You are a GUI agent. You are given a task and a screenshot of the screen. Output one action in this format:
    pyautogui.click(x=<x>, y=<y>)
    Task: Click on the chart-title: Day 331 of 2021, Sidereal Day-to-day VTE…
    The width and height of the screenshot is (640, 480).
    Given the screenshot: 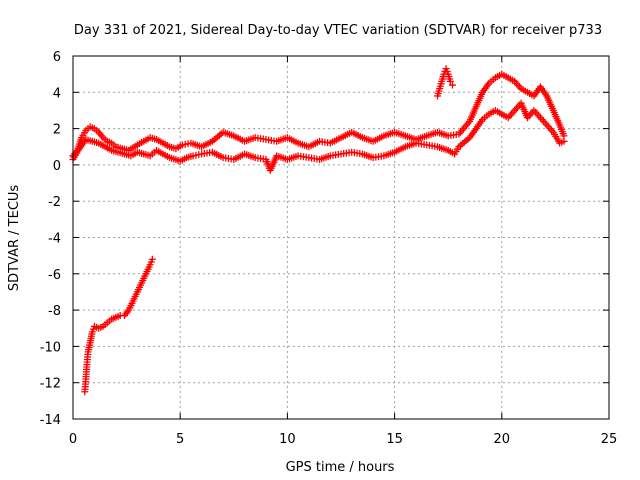 What is the action you would take?
    pyautogui.click(x=338, y=30)
    